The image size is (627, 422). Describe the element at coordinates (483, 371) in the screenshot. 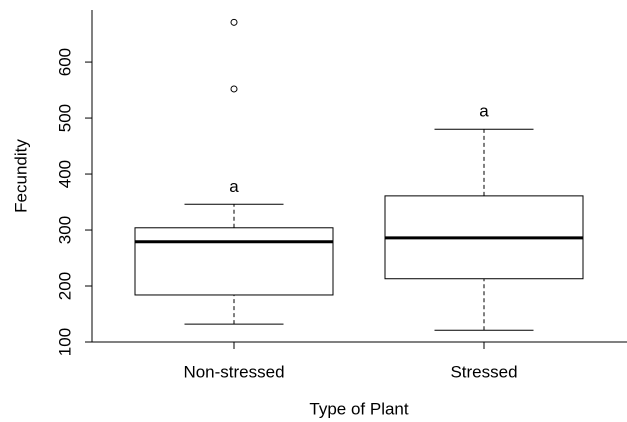

I see `x-tick-label: Stressed` at that location.